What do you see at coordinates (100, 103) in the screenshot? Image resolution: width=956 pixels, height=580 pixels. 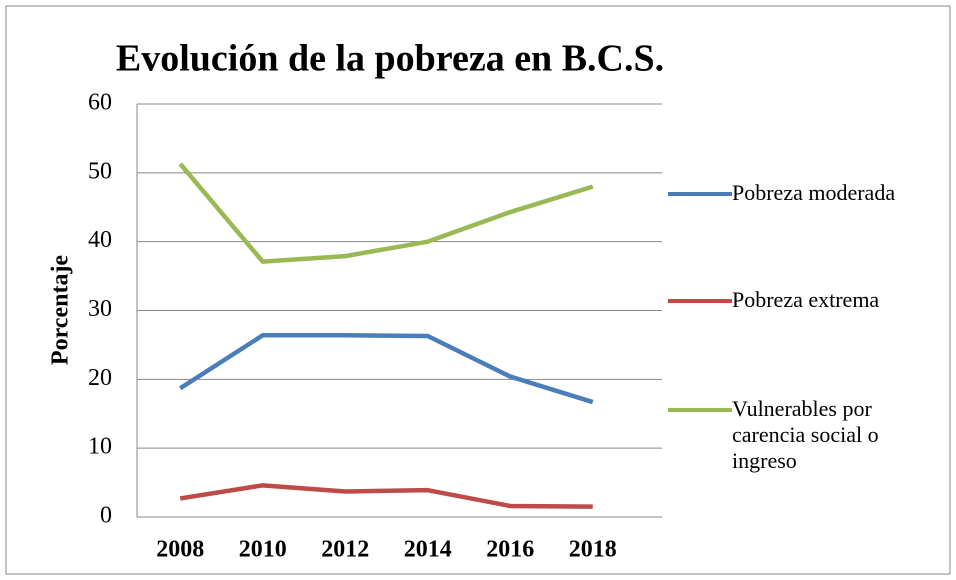 I see `y-tick-label: 60` at bounding box center [100, 103].